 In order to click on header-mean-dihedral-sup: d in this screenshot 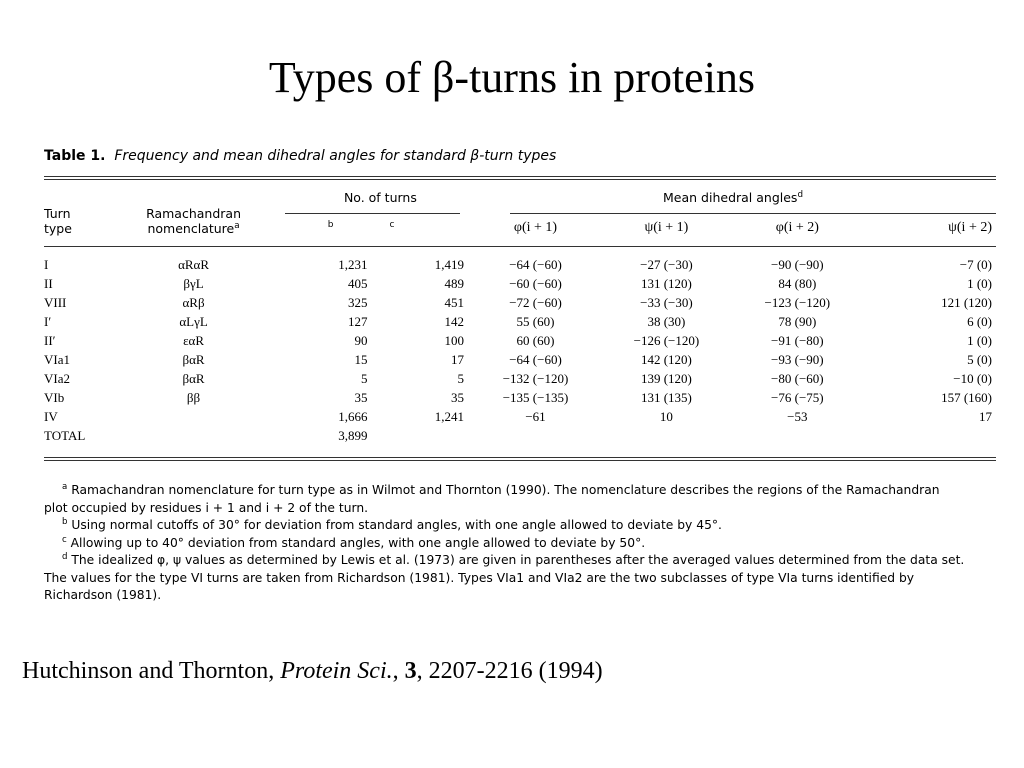, I will do `click(800, 194)`.